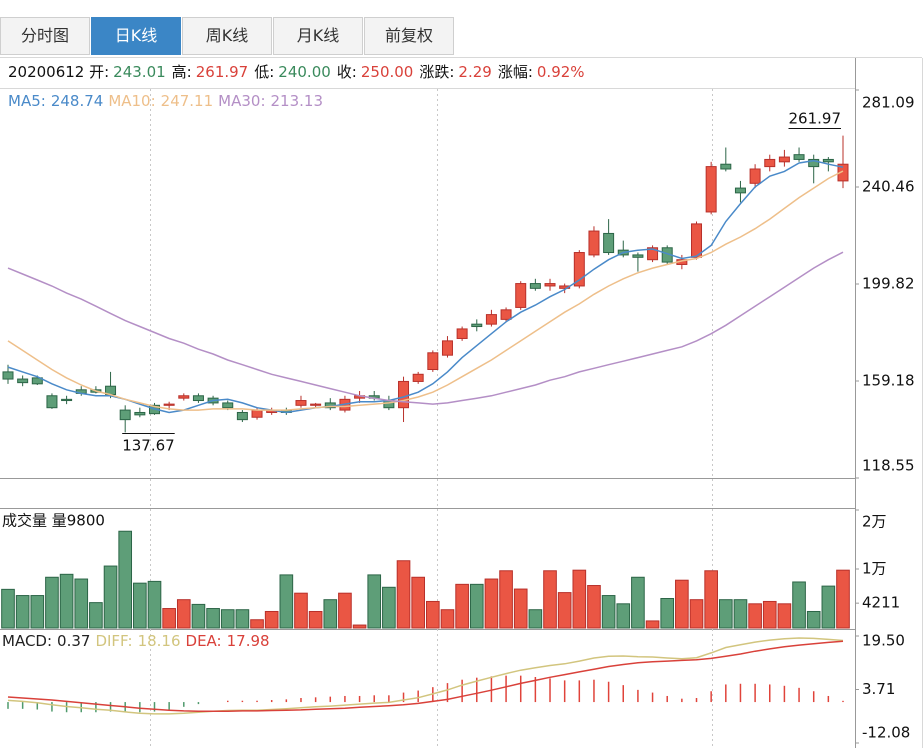 This screenshot has width=923, height=748. Describe the element at coordinates (425, 676) in the screenshot. I see `macd-line` at that location.